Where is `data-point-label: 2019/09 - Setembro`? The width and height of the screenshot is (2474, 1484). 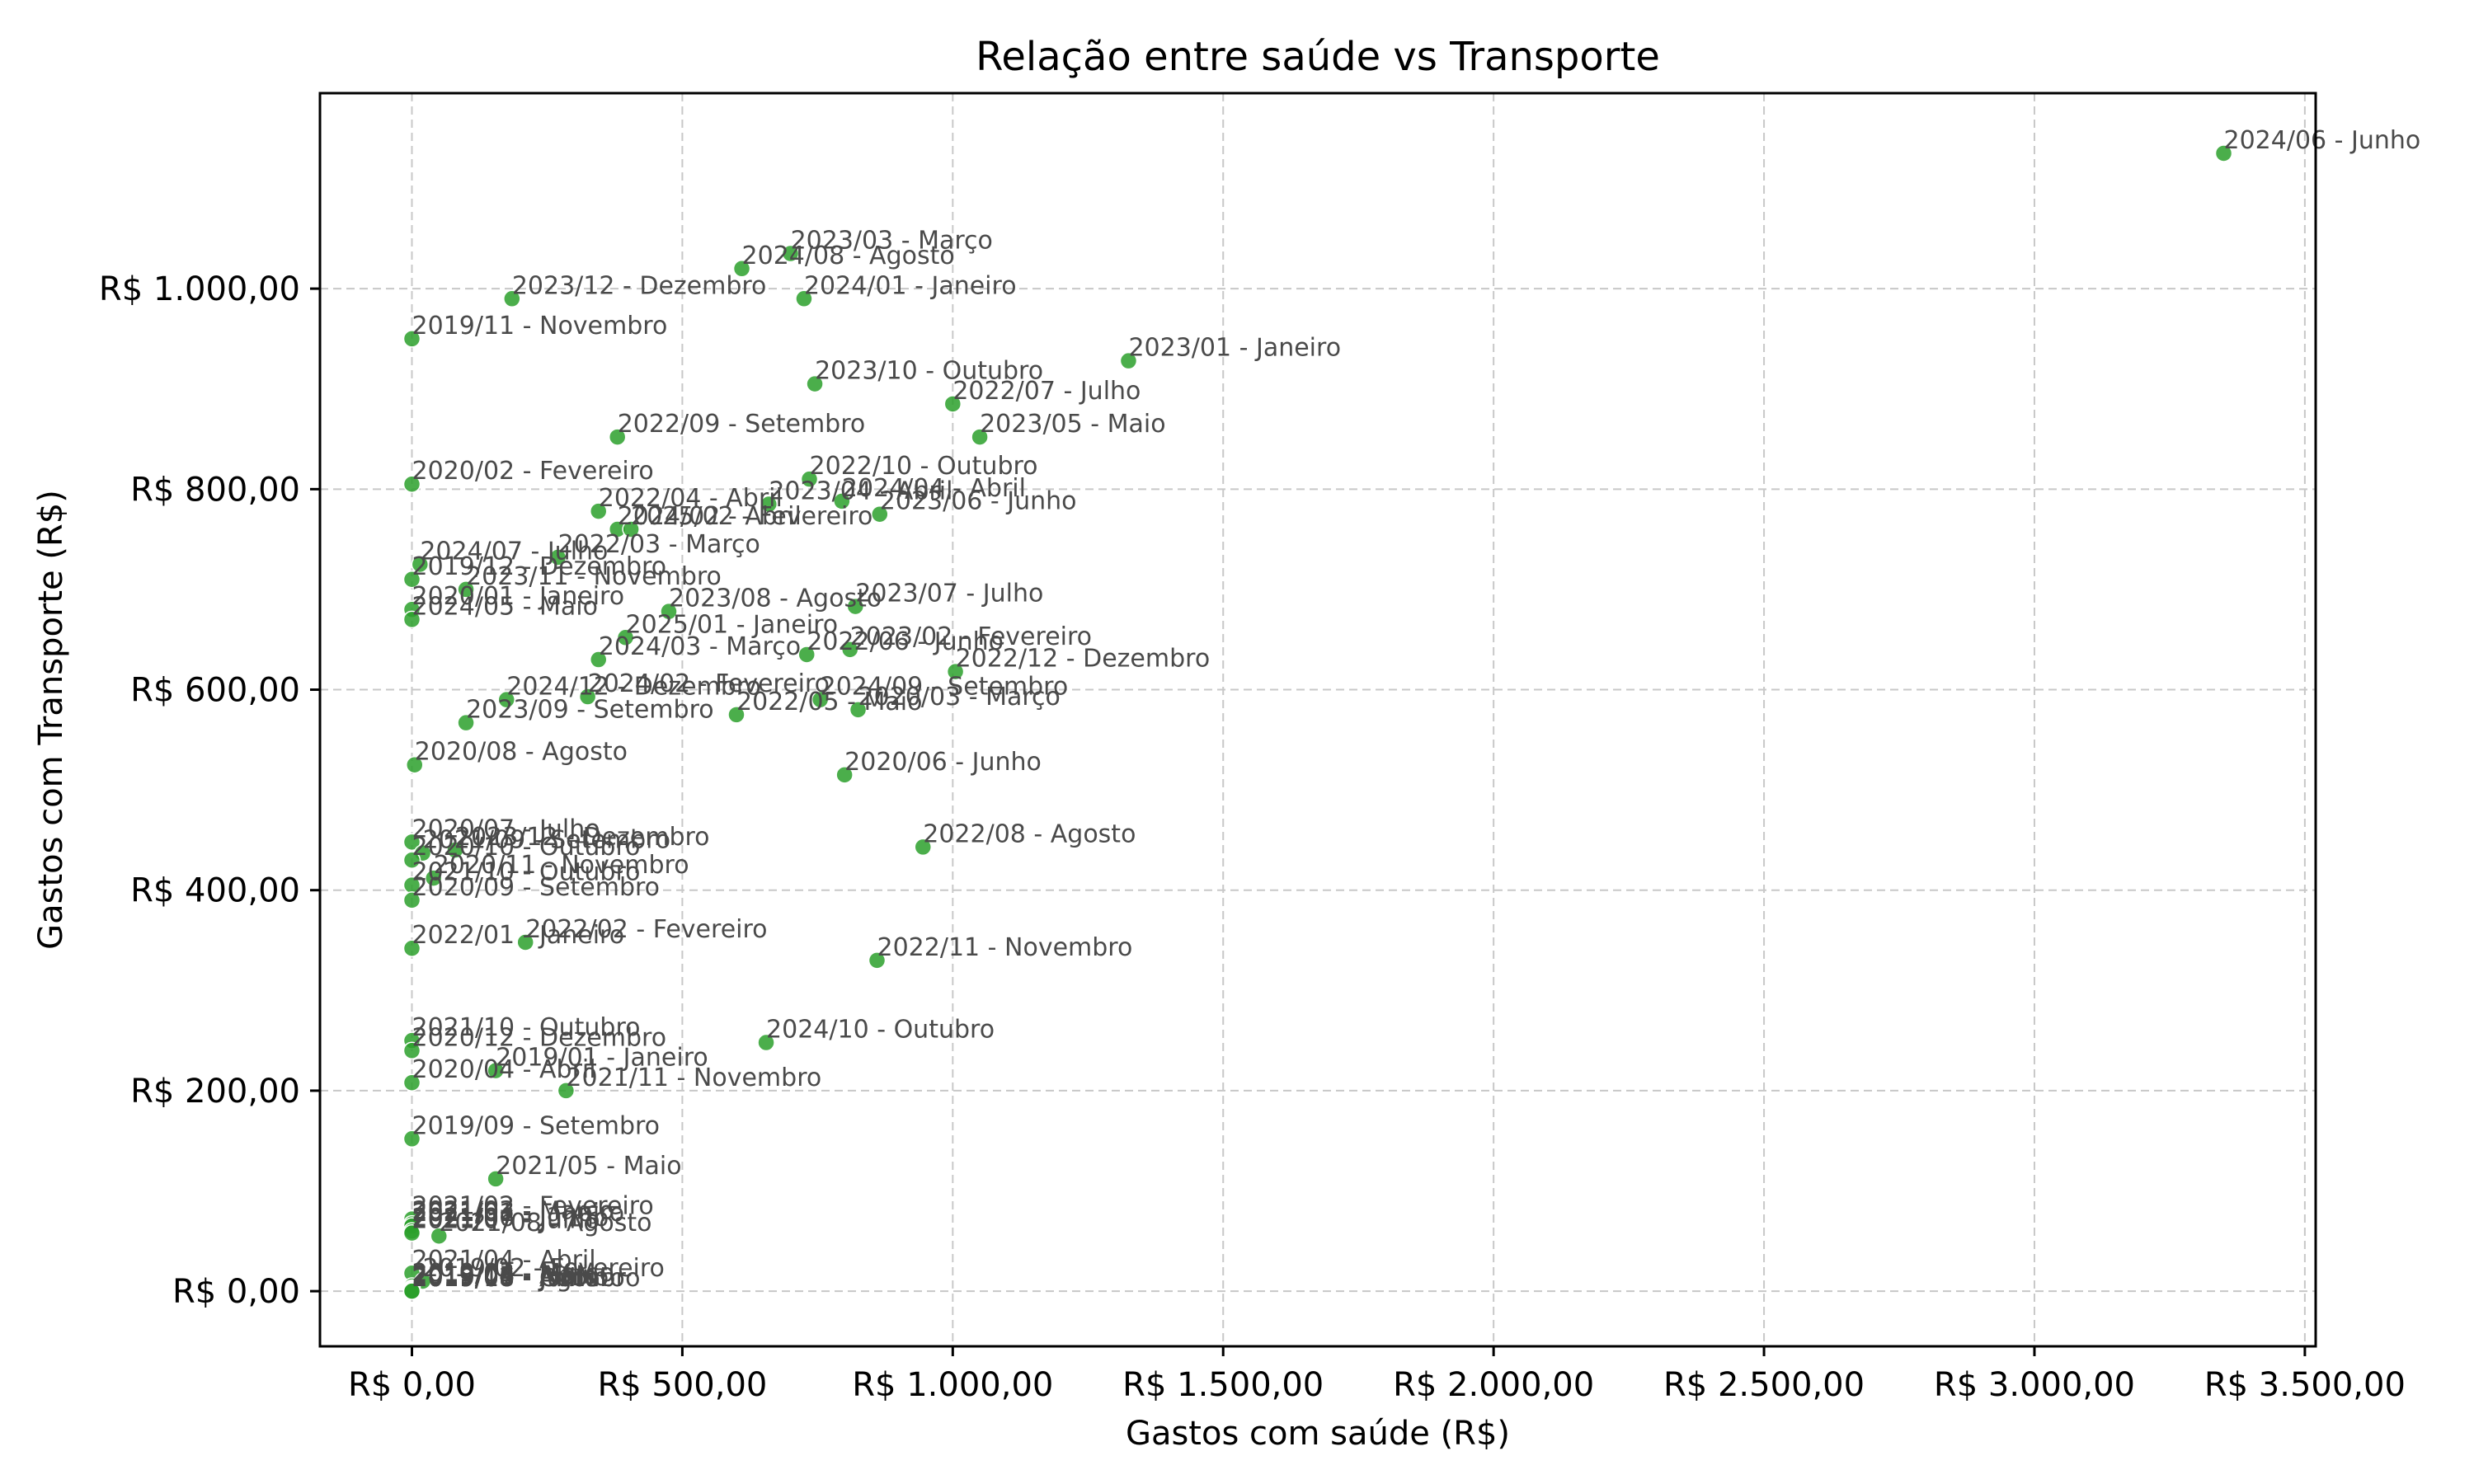
data-point-label: 2019/09 - Setembro is located at coordinates (536, 1125).